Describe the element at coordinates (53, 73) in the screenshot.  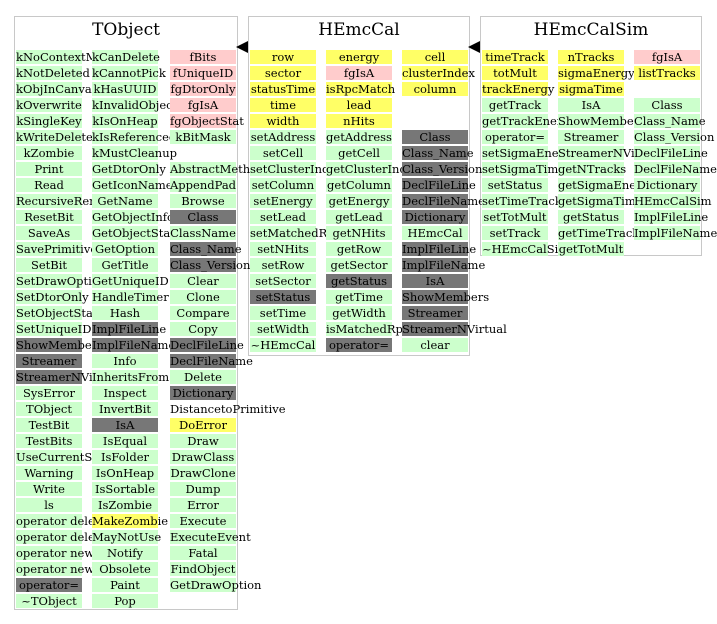
I see `member-cell: kNotDeleted` at that location.